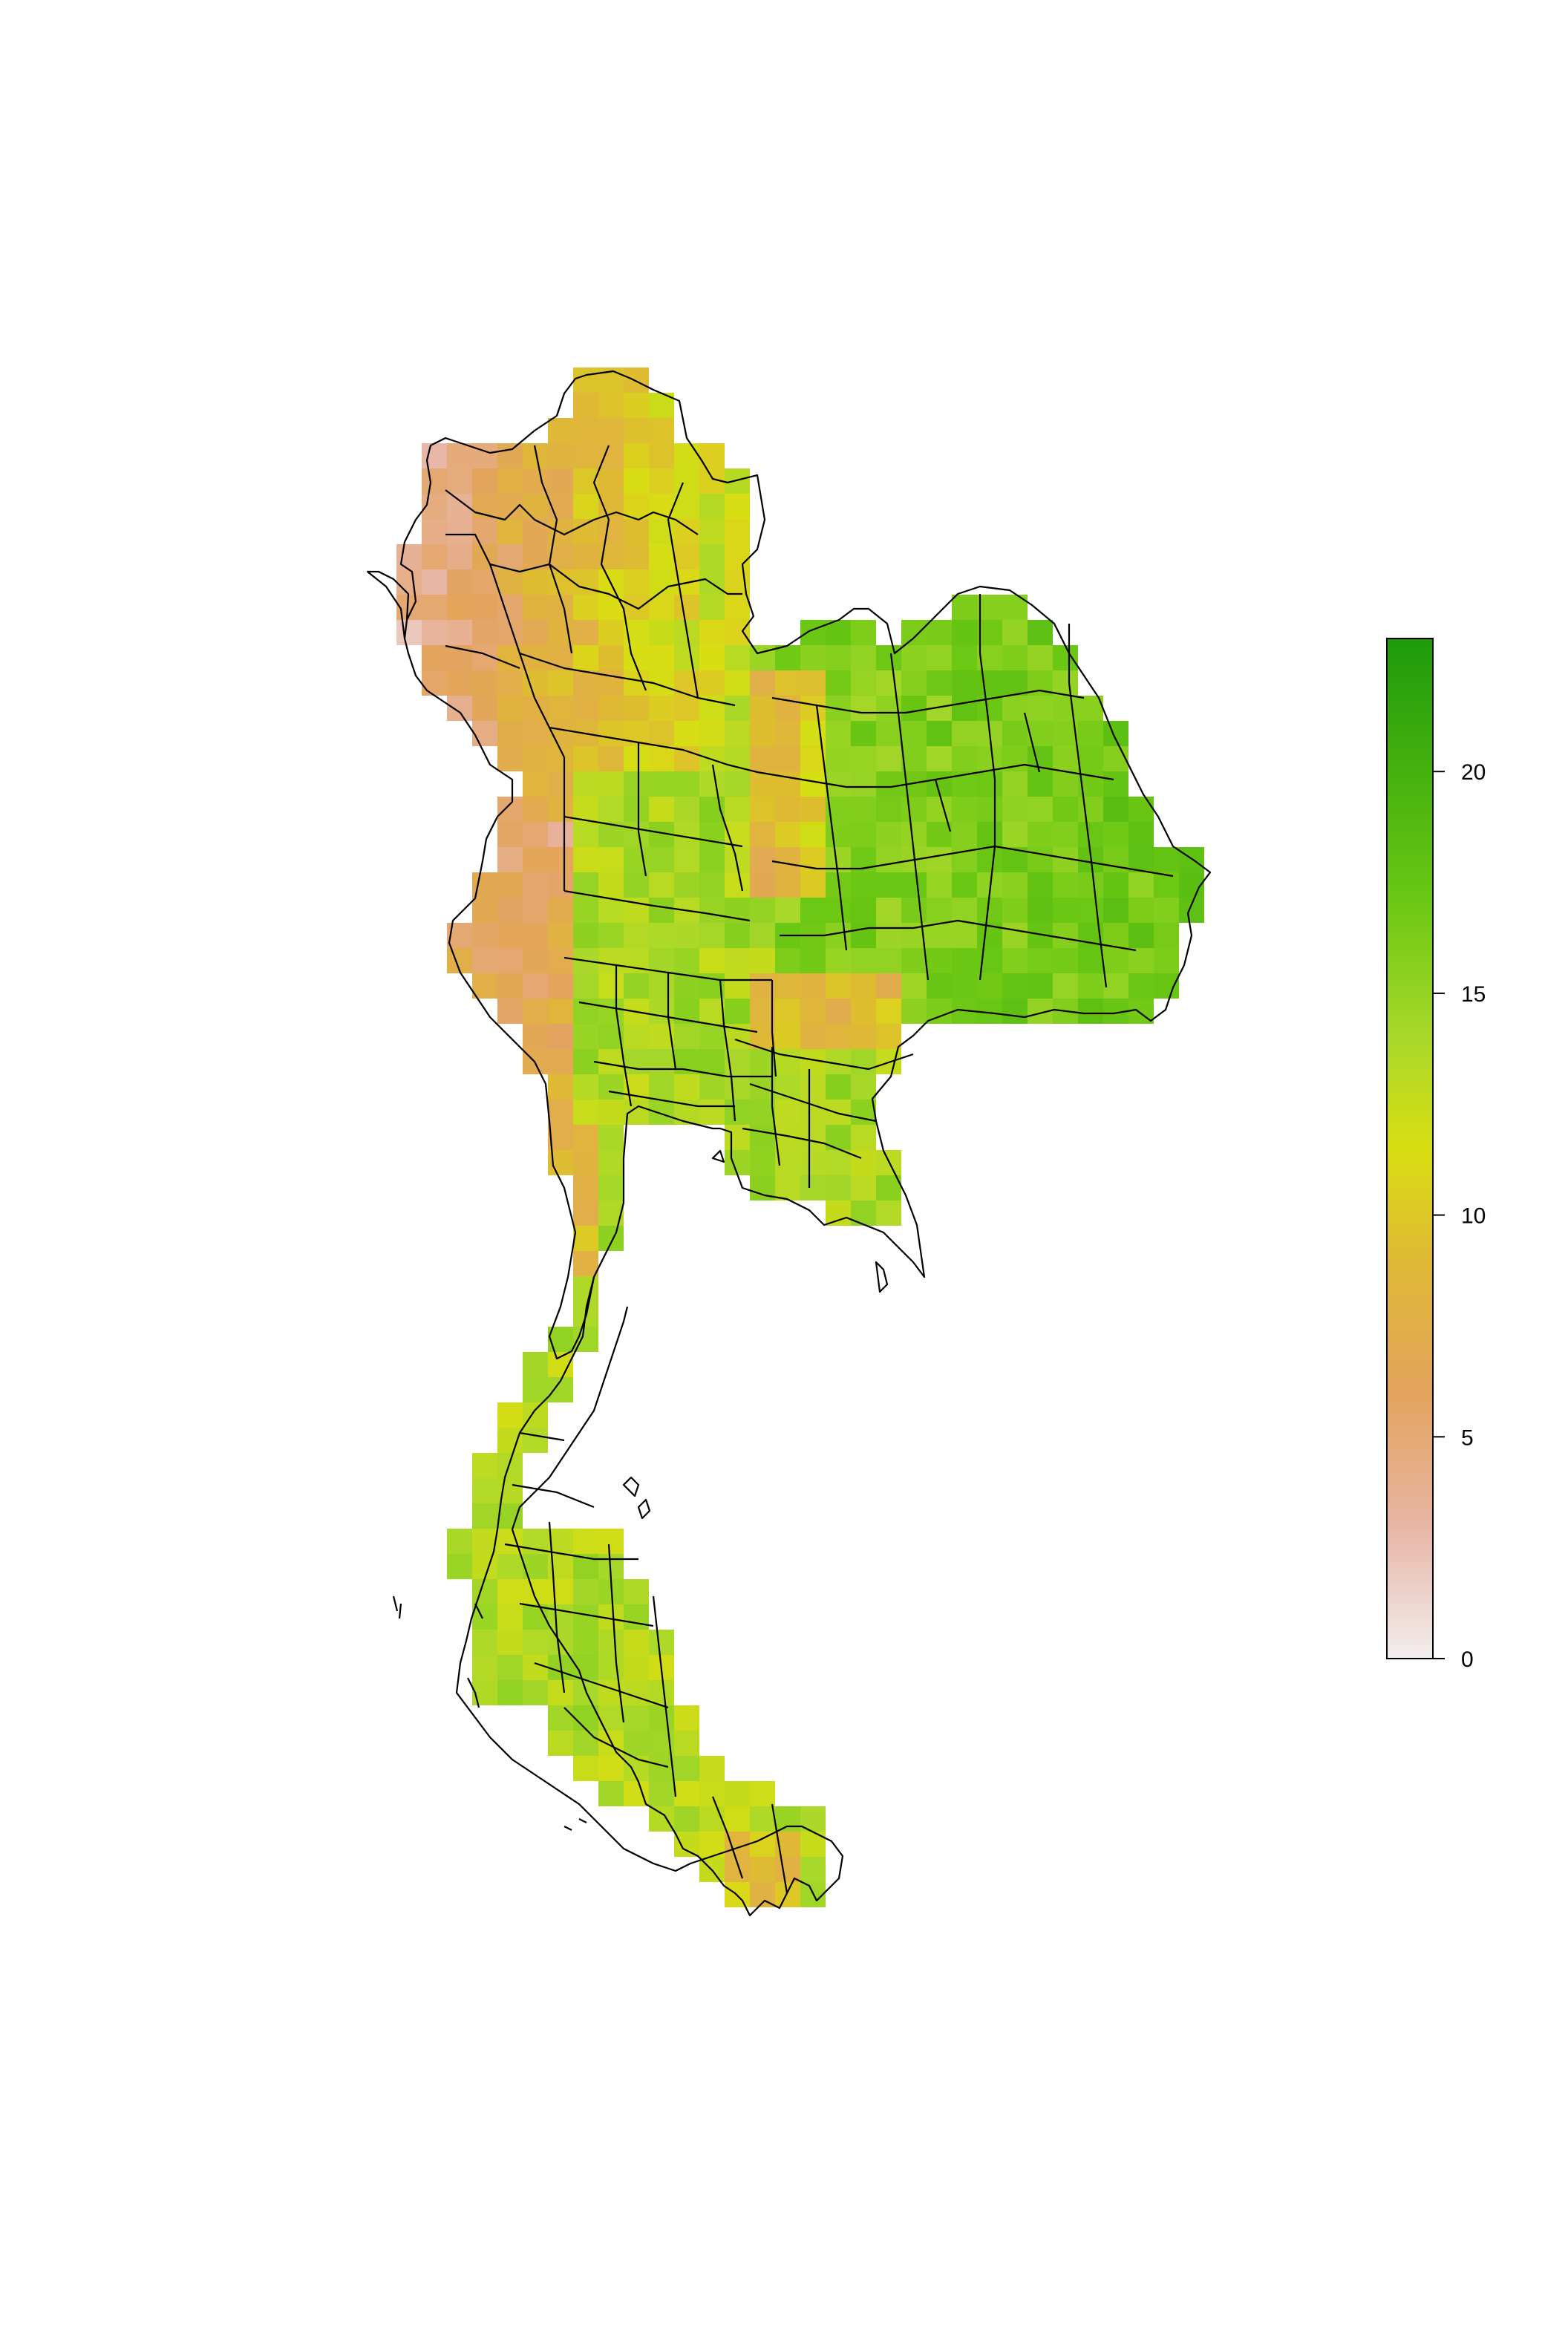 This screenshot has width=1568, height=2352. Describe the element at coordinates (1467, 1437) in the screenshot. I see `legend-tick-label: 5` at that location.